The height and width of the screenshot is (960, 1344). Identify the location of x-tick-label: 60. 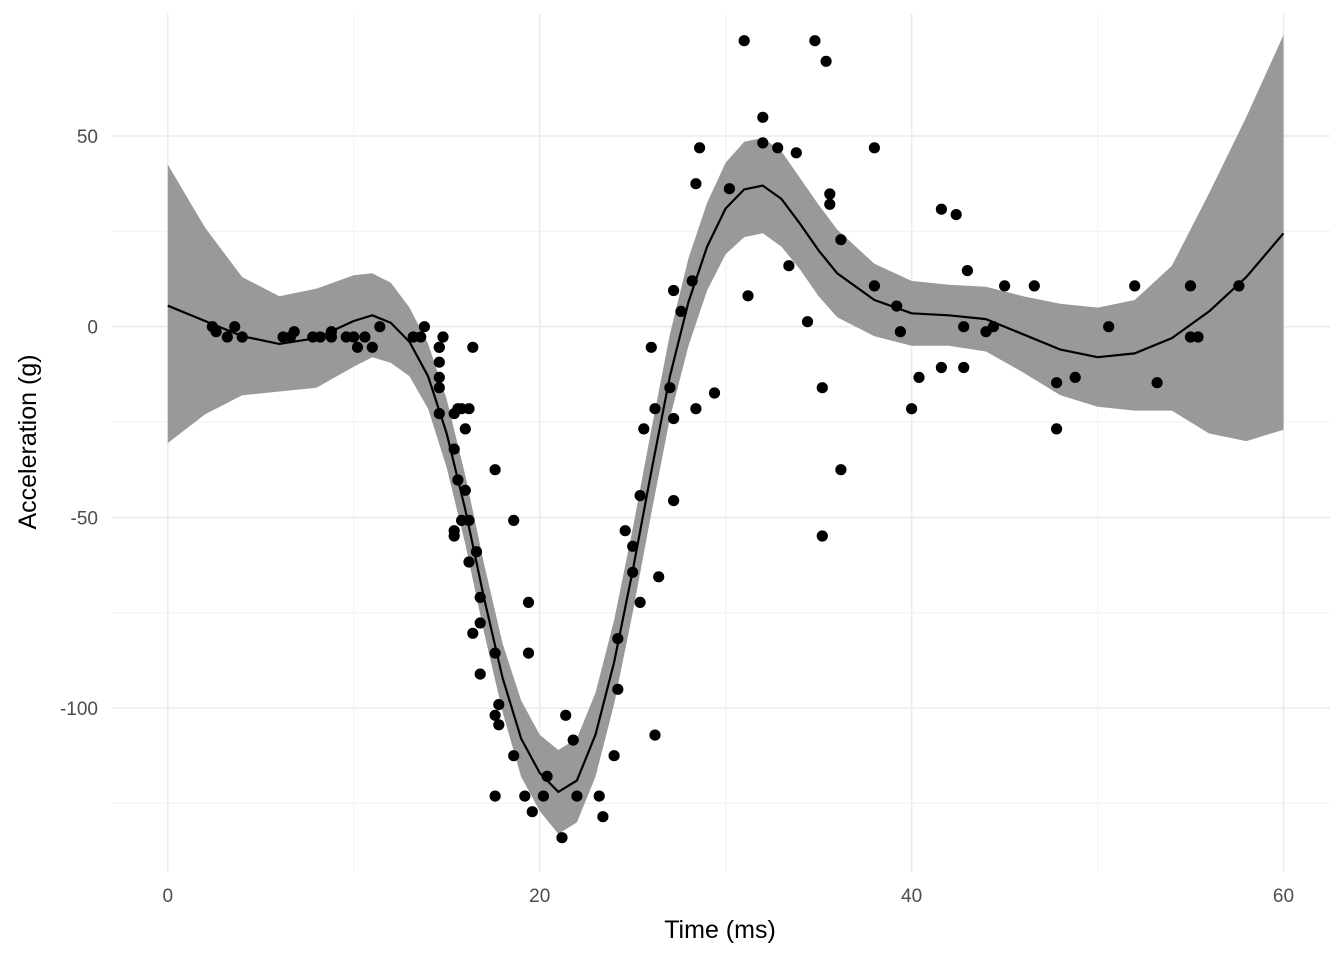
(1283, 896).